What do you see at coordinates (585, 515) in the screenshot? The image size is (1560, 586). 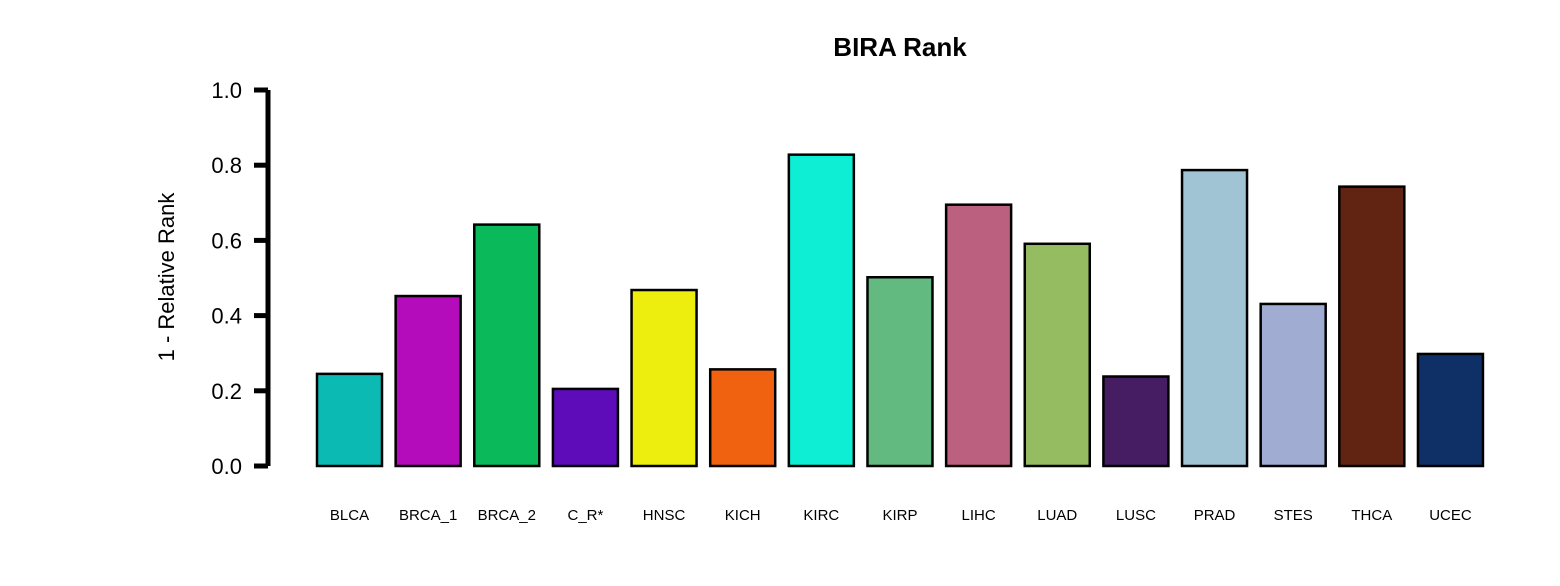 I see `x-tick-label: C_R*` at bounding box center [585, 515].